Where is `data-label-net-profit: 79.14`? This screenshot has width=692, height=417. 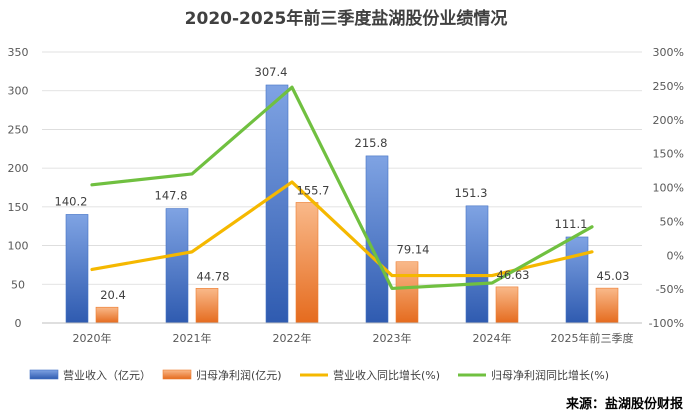
data-label-net-profit: 79.14 is located at coordinates (413, 250).